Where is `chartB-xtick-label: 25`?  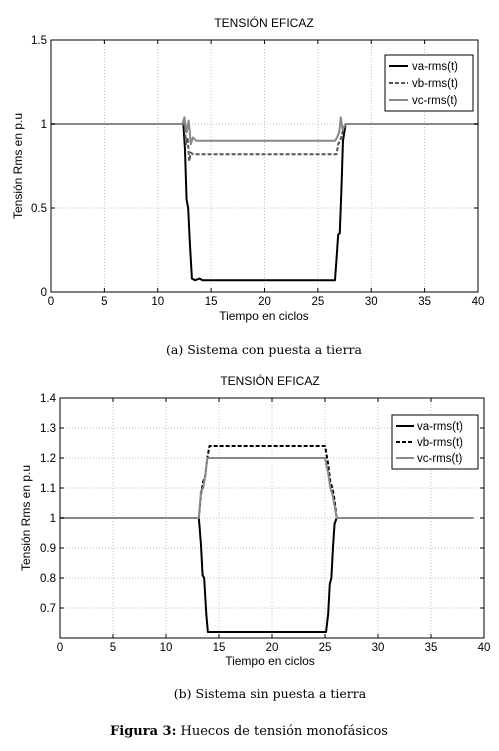 chartB-xtick-label: 25 is located at coordinates (325, 648).